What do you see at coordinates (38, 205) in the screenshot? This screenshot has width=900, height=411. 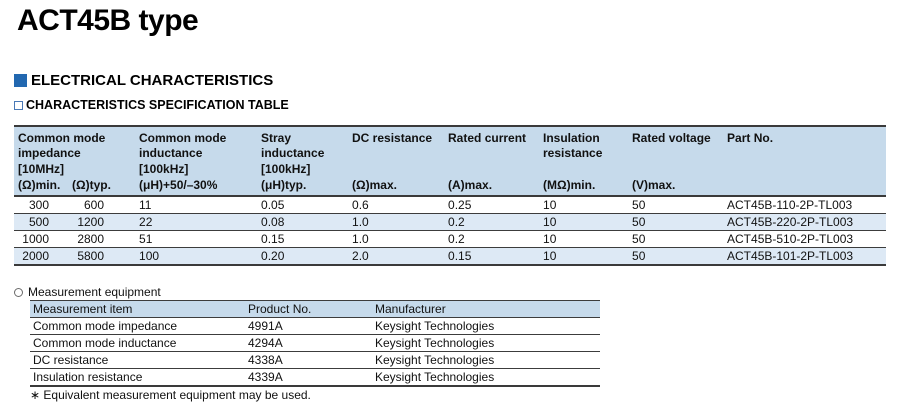 I see `spec-cell: 300` at bounding box center [38, 205].